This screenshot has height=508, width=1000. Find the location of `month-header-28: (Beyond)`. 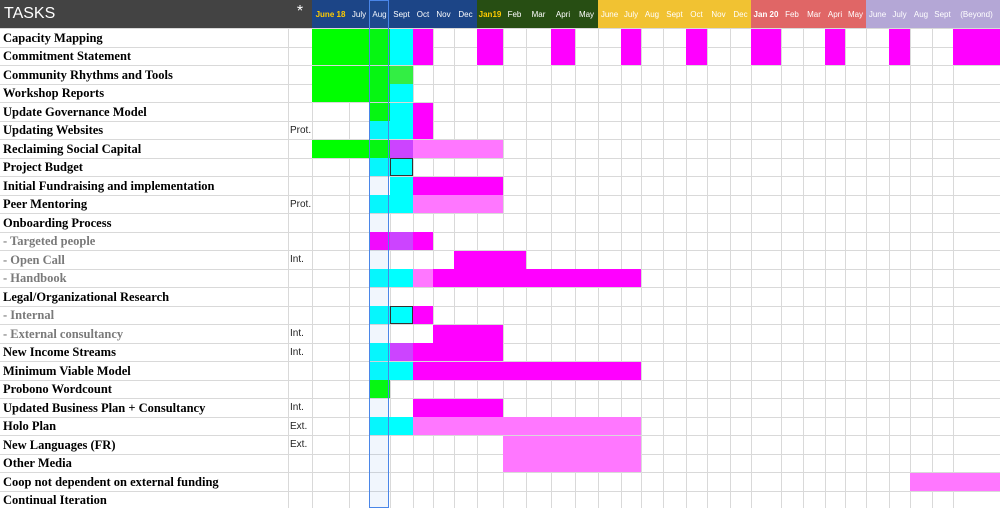

month-header-28: (Beyond) is located at coordinates (976, 14).